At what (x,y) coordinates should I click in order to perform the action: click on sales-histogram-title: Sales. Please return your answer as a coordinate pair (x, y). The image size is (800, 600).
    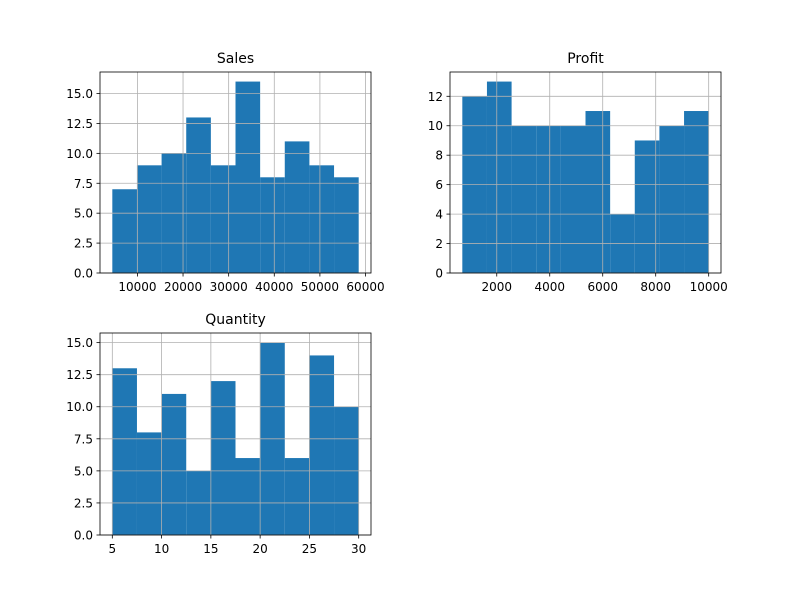
    Looking at the image, I should click on (235, 59).